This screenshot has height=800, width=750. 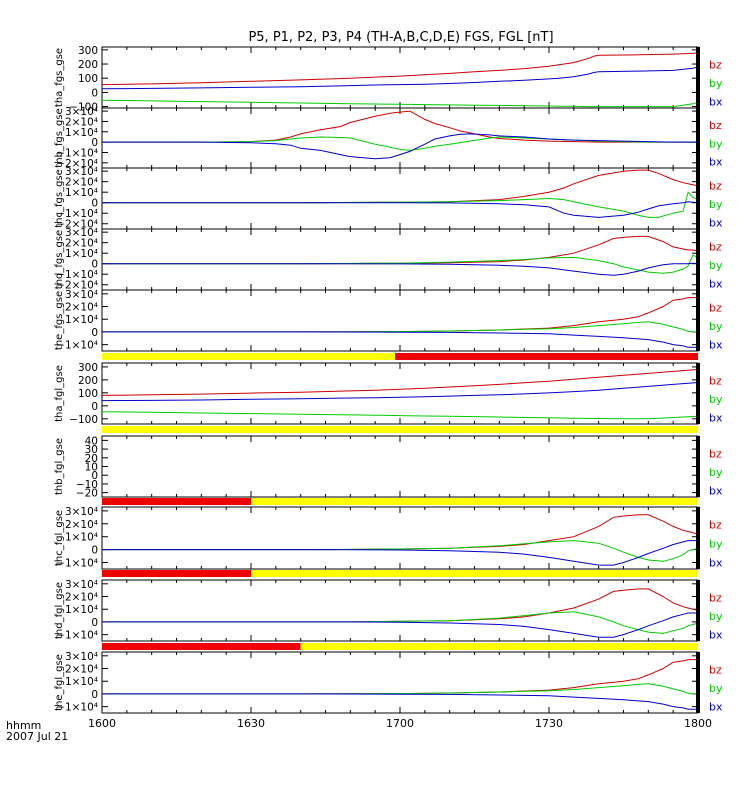 I want to click on x-axis-date-label: 2007 Jul 21, so click(x=37, y=736).